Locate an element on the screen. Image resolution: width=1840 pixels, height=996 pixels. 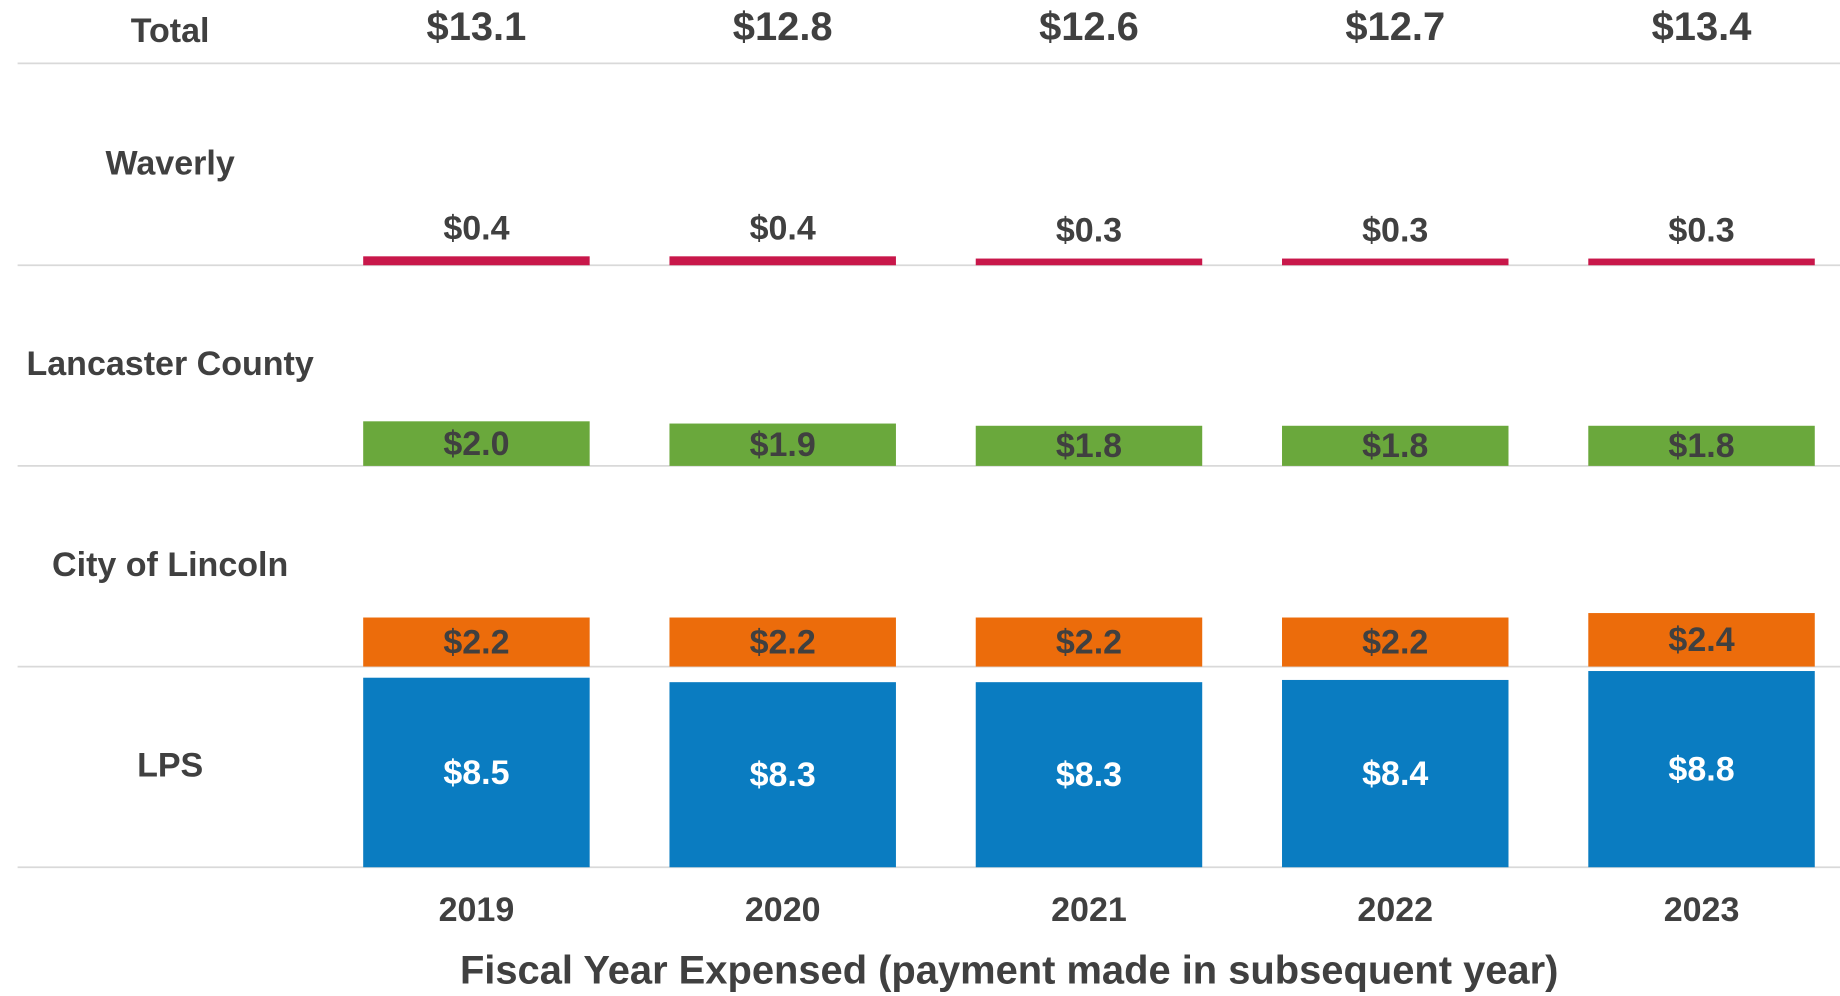
total-value: $12.6 is located at coordinates (1089, 27).